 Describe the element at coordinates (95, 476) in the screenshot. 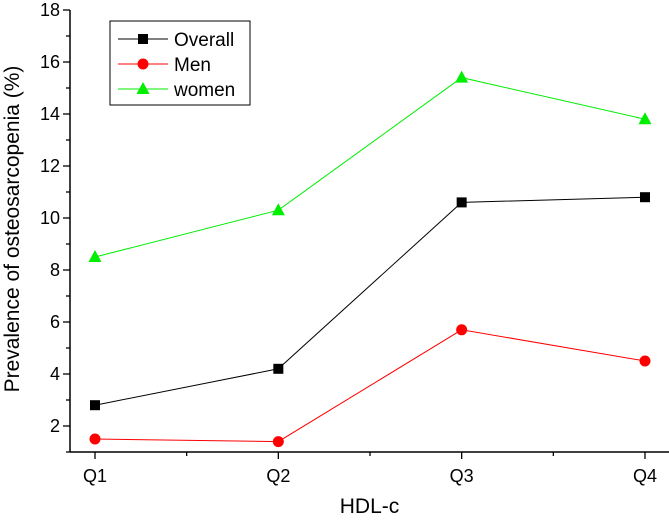

I see `x-tick-label: Q1` at that location.